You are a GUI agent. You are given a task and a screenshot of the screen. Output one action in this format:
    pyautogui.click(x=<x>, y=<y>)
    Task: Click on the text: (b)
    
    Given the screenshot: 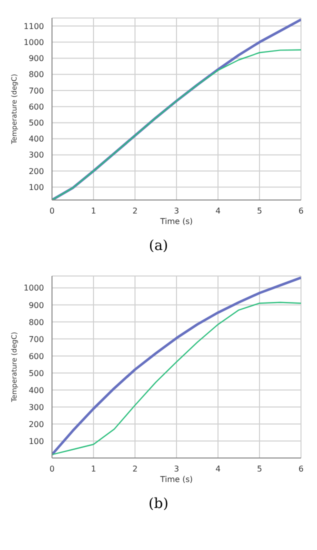 What is the action you would take?
    pyautogui.click(x=159, y=504)
    